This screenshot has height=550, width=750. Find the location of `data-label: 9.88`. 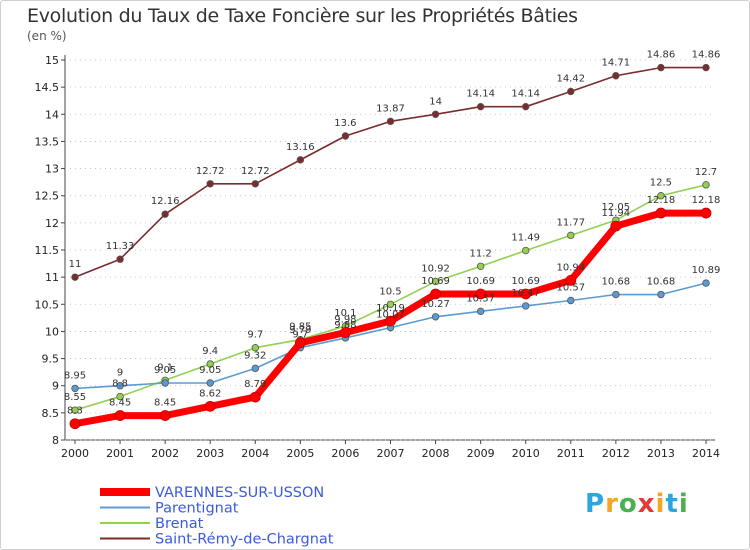

data-label: 9.88 is located at coordinates (345, 325).